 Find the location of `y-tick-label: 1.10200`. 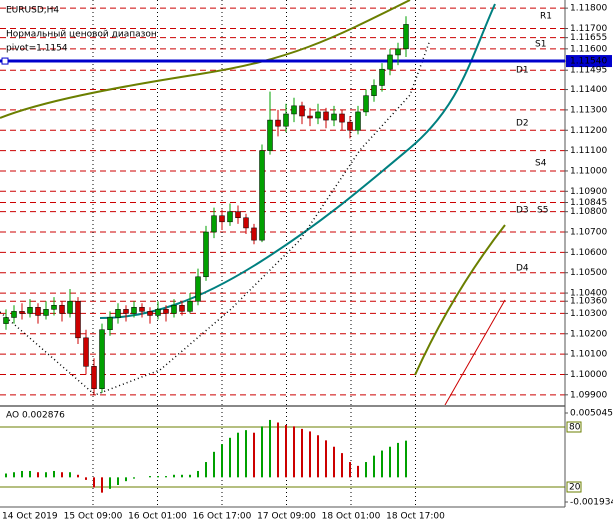

y-tick-label: 1.10200 is located at coordinates (588, 334).